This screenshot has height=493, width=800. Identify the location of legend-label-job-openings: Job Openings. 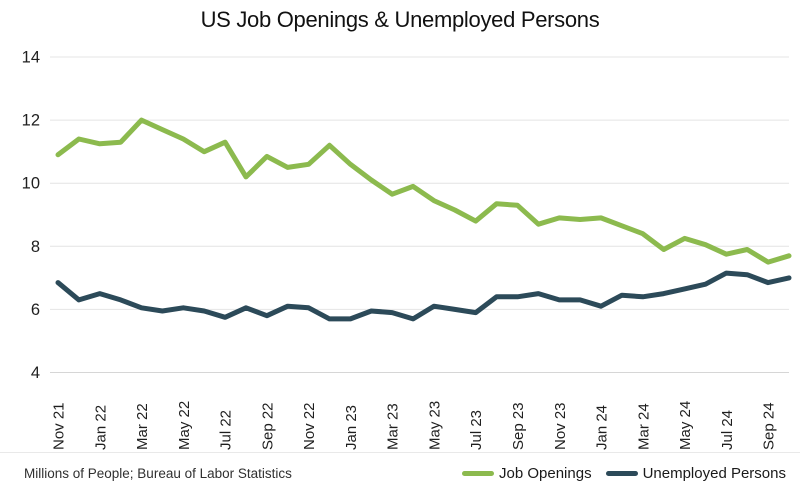
(545, 473).